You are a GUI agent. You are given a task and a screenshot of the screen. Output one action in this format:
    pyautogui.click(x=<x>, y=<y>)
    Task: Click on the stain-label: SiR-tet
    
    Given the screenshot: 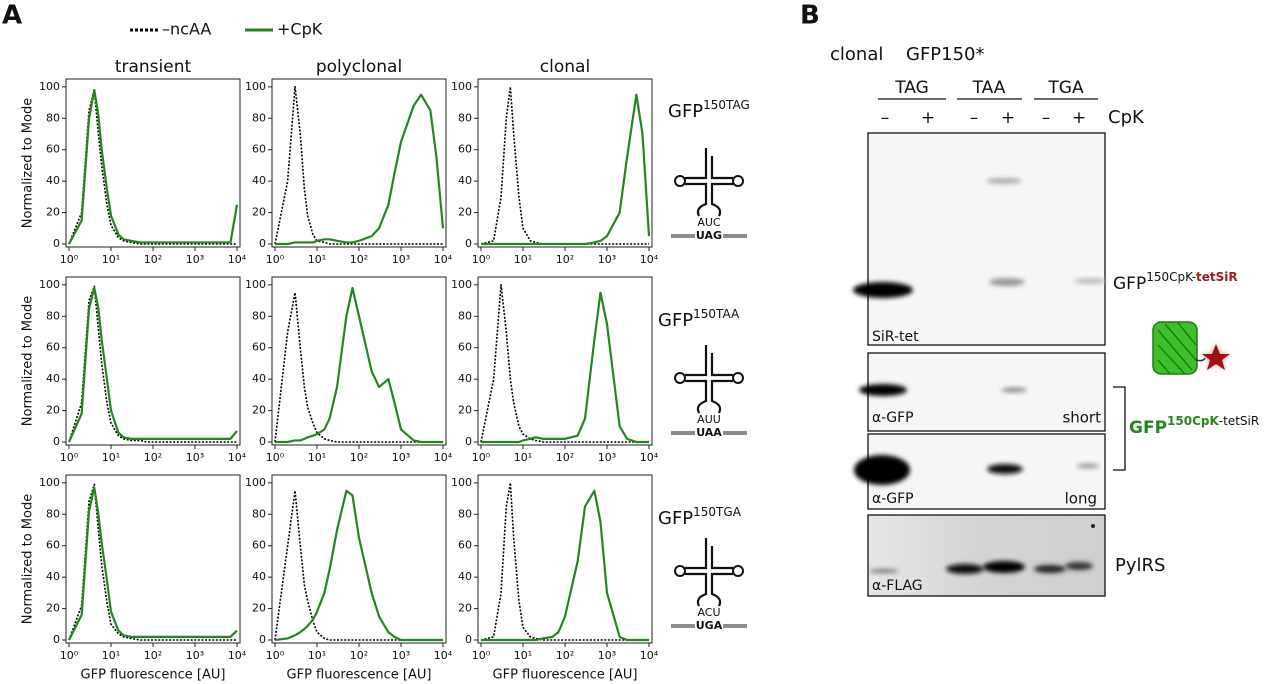 What is the action you would take?
    pyautogui.click(x=895, y=337)
    